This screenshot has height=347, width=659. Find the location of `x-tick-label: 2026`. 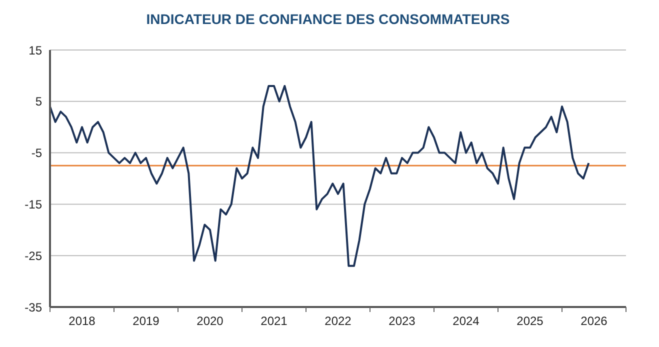

x-tick-label: 2026 is located at coordinates (594, 321).